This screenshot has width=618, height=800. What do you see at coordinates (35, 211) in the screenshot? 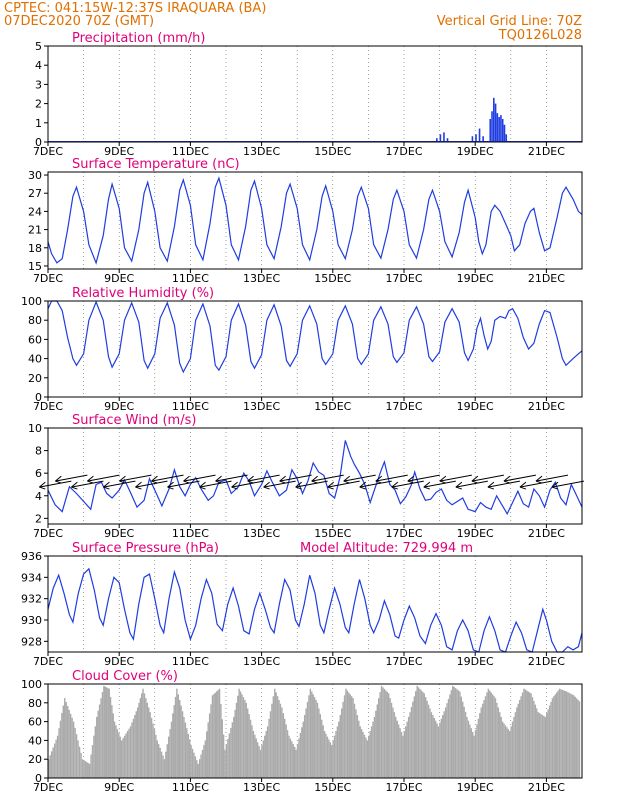
I see `y-tick-label: 24` at bounding box center [35, 211].